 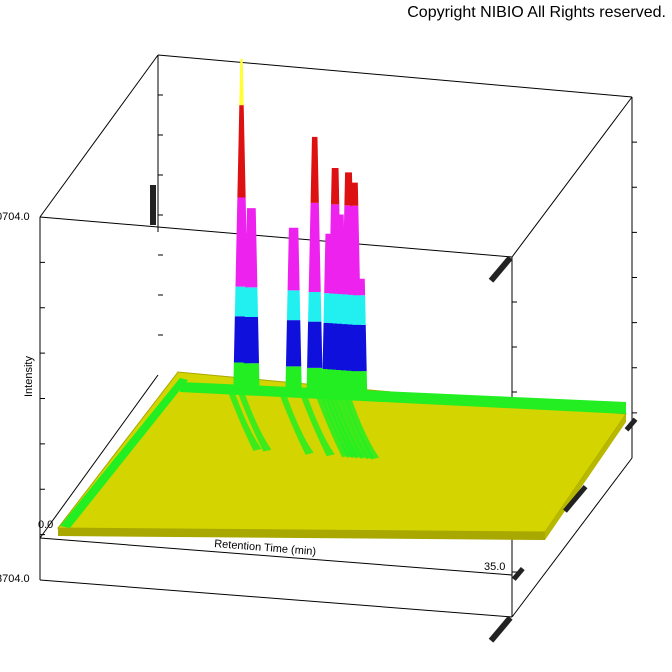 I want to click on x-tick-start: 0.0, so click(x=45, y=525).